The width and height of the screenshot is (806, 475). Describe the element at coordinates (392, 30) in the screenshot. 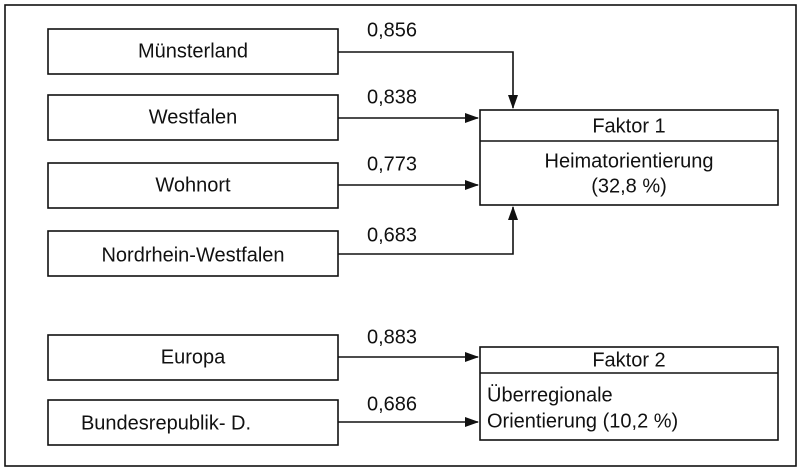

I see `loading: 0,856` at that location.